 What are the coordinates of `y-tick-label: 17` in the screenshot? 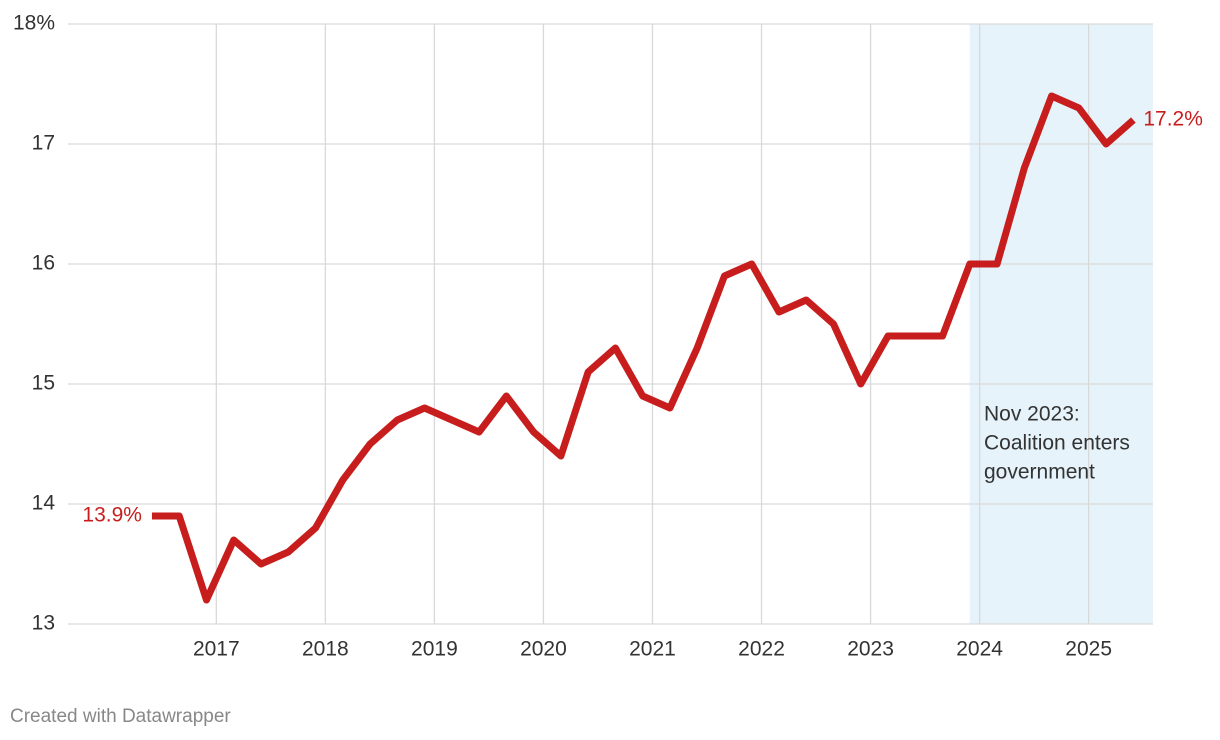 It's located at (43, 143).